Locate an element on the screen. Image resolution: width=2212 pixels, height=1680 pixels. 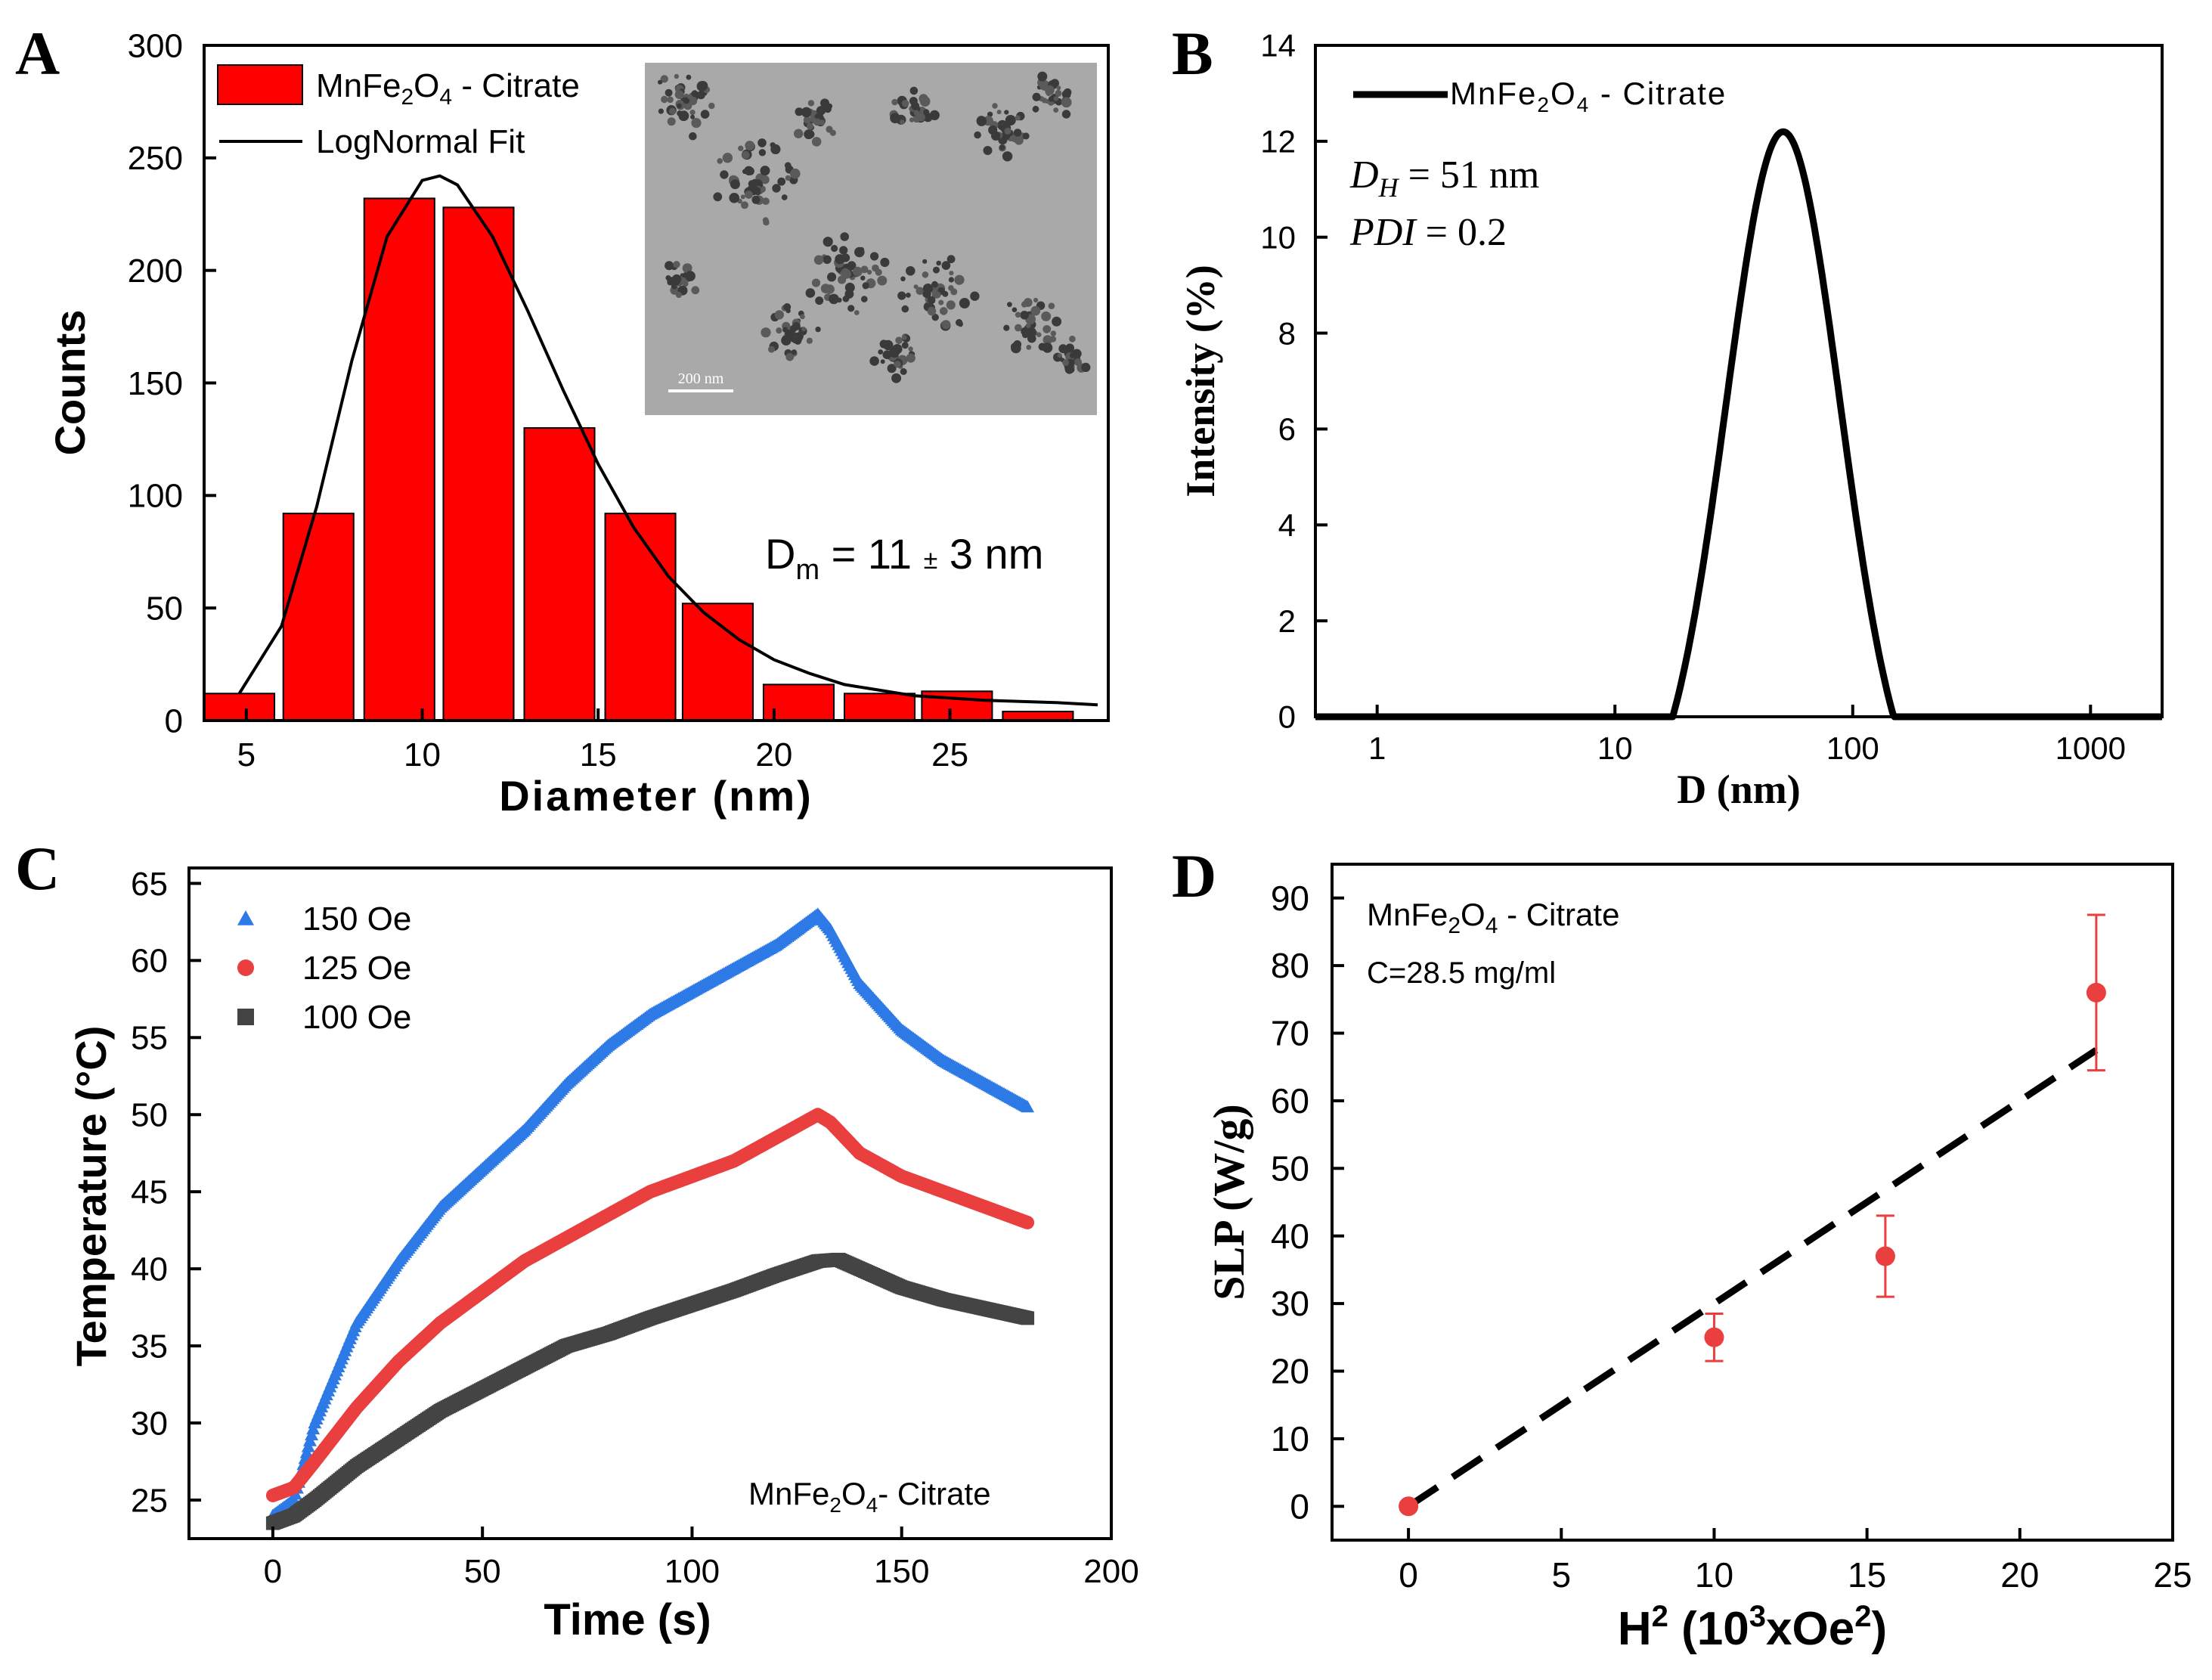
panel-b-pdi-annotation: PDI = 0.2 is located at coordinates (1428, 232).